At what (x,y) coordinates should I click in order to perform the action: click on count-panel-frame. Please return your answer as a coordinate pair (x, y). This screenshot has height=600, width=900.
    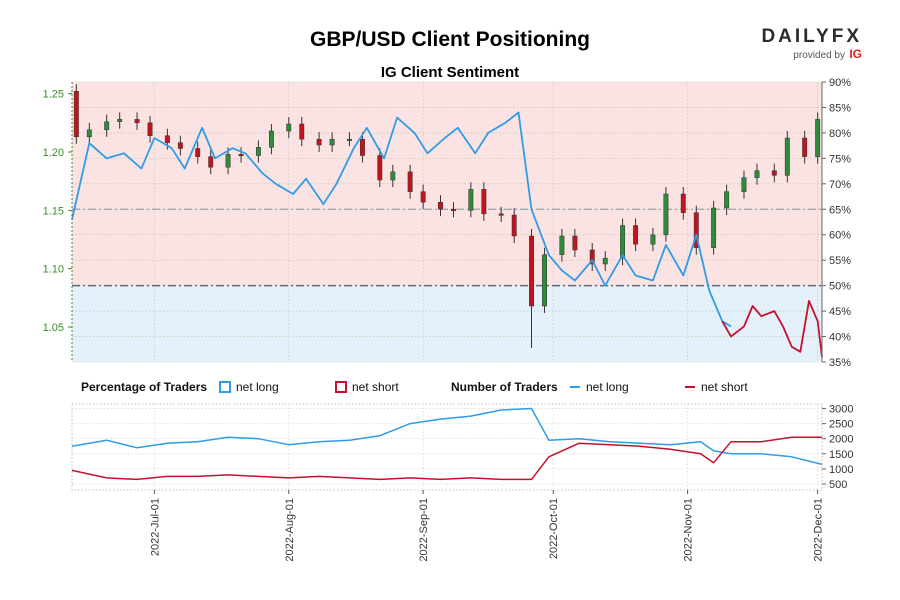
    Looking at the image, I should click on (447, 447).